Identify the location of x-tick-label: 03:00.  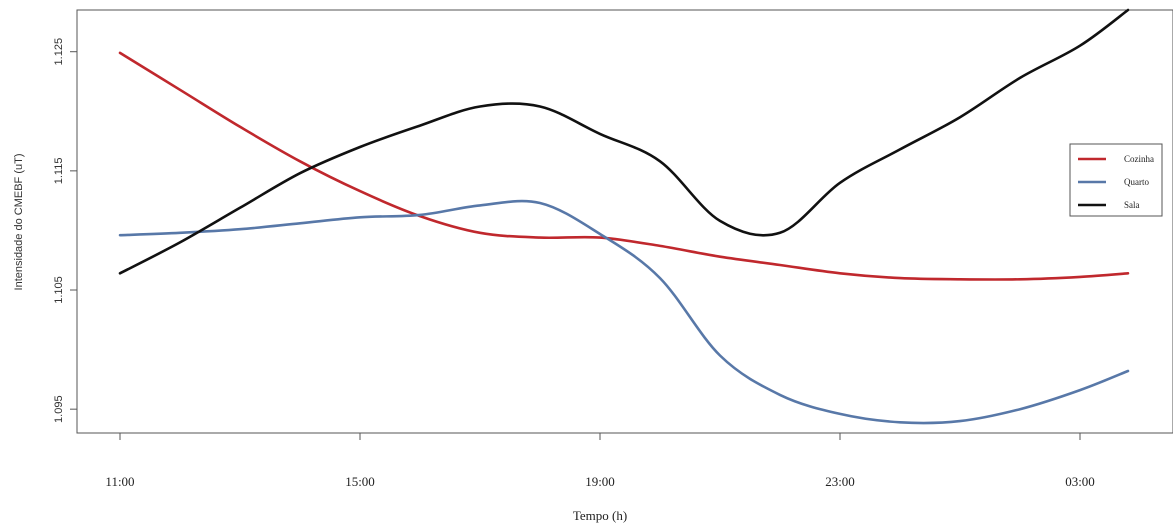
(1080, 481).